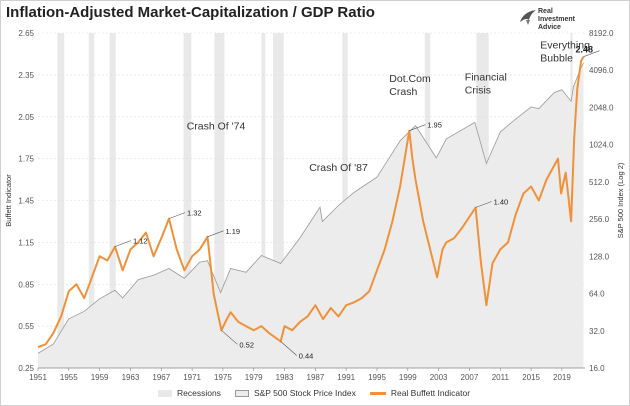 The height and width of the screenshot is (406, 630). I want to click on x-tick-label-11: 1995, so click(377, 377).